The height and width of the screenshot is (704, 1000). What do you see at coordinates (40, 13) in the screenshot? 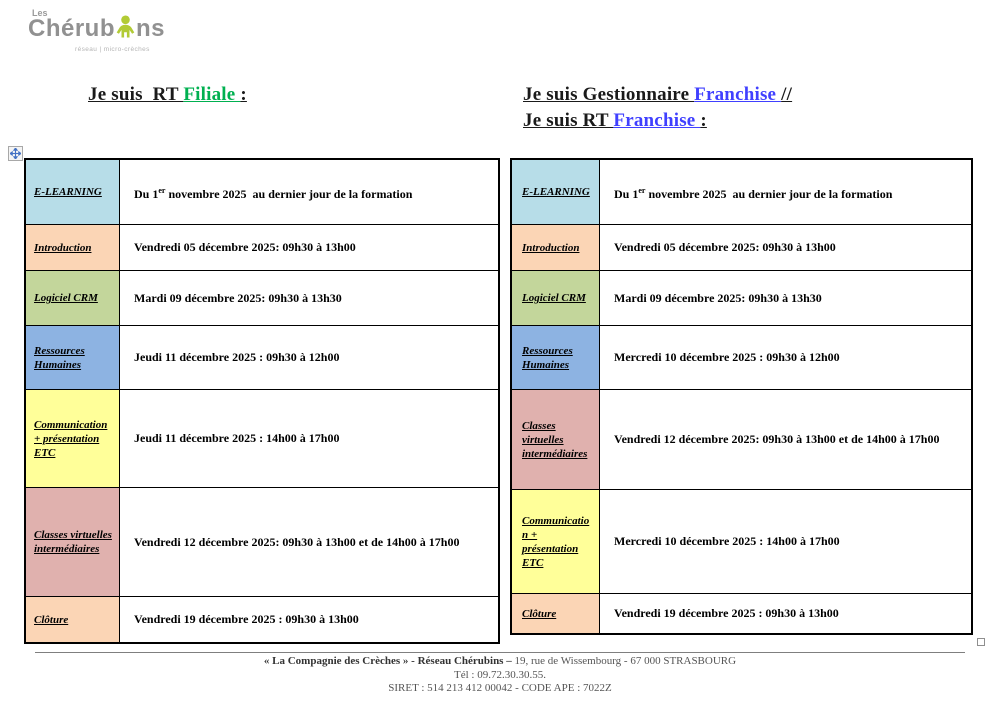
I see `logo-les-text: Les` at bounding box center [40, 13].